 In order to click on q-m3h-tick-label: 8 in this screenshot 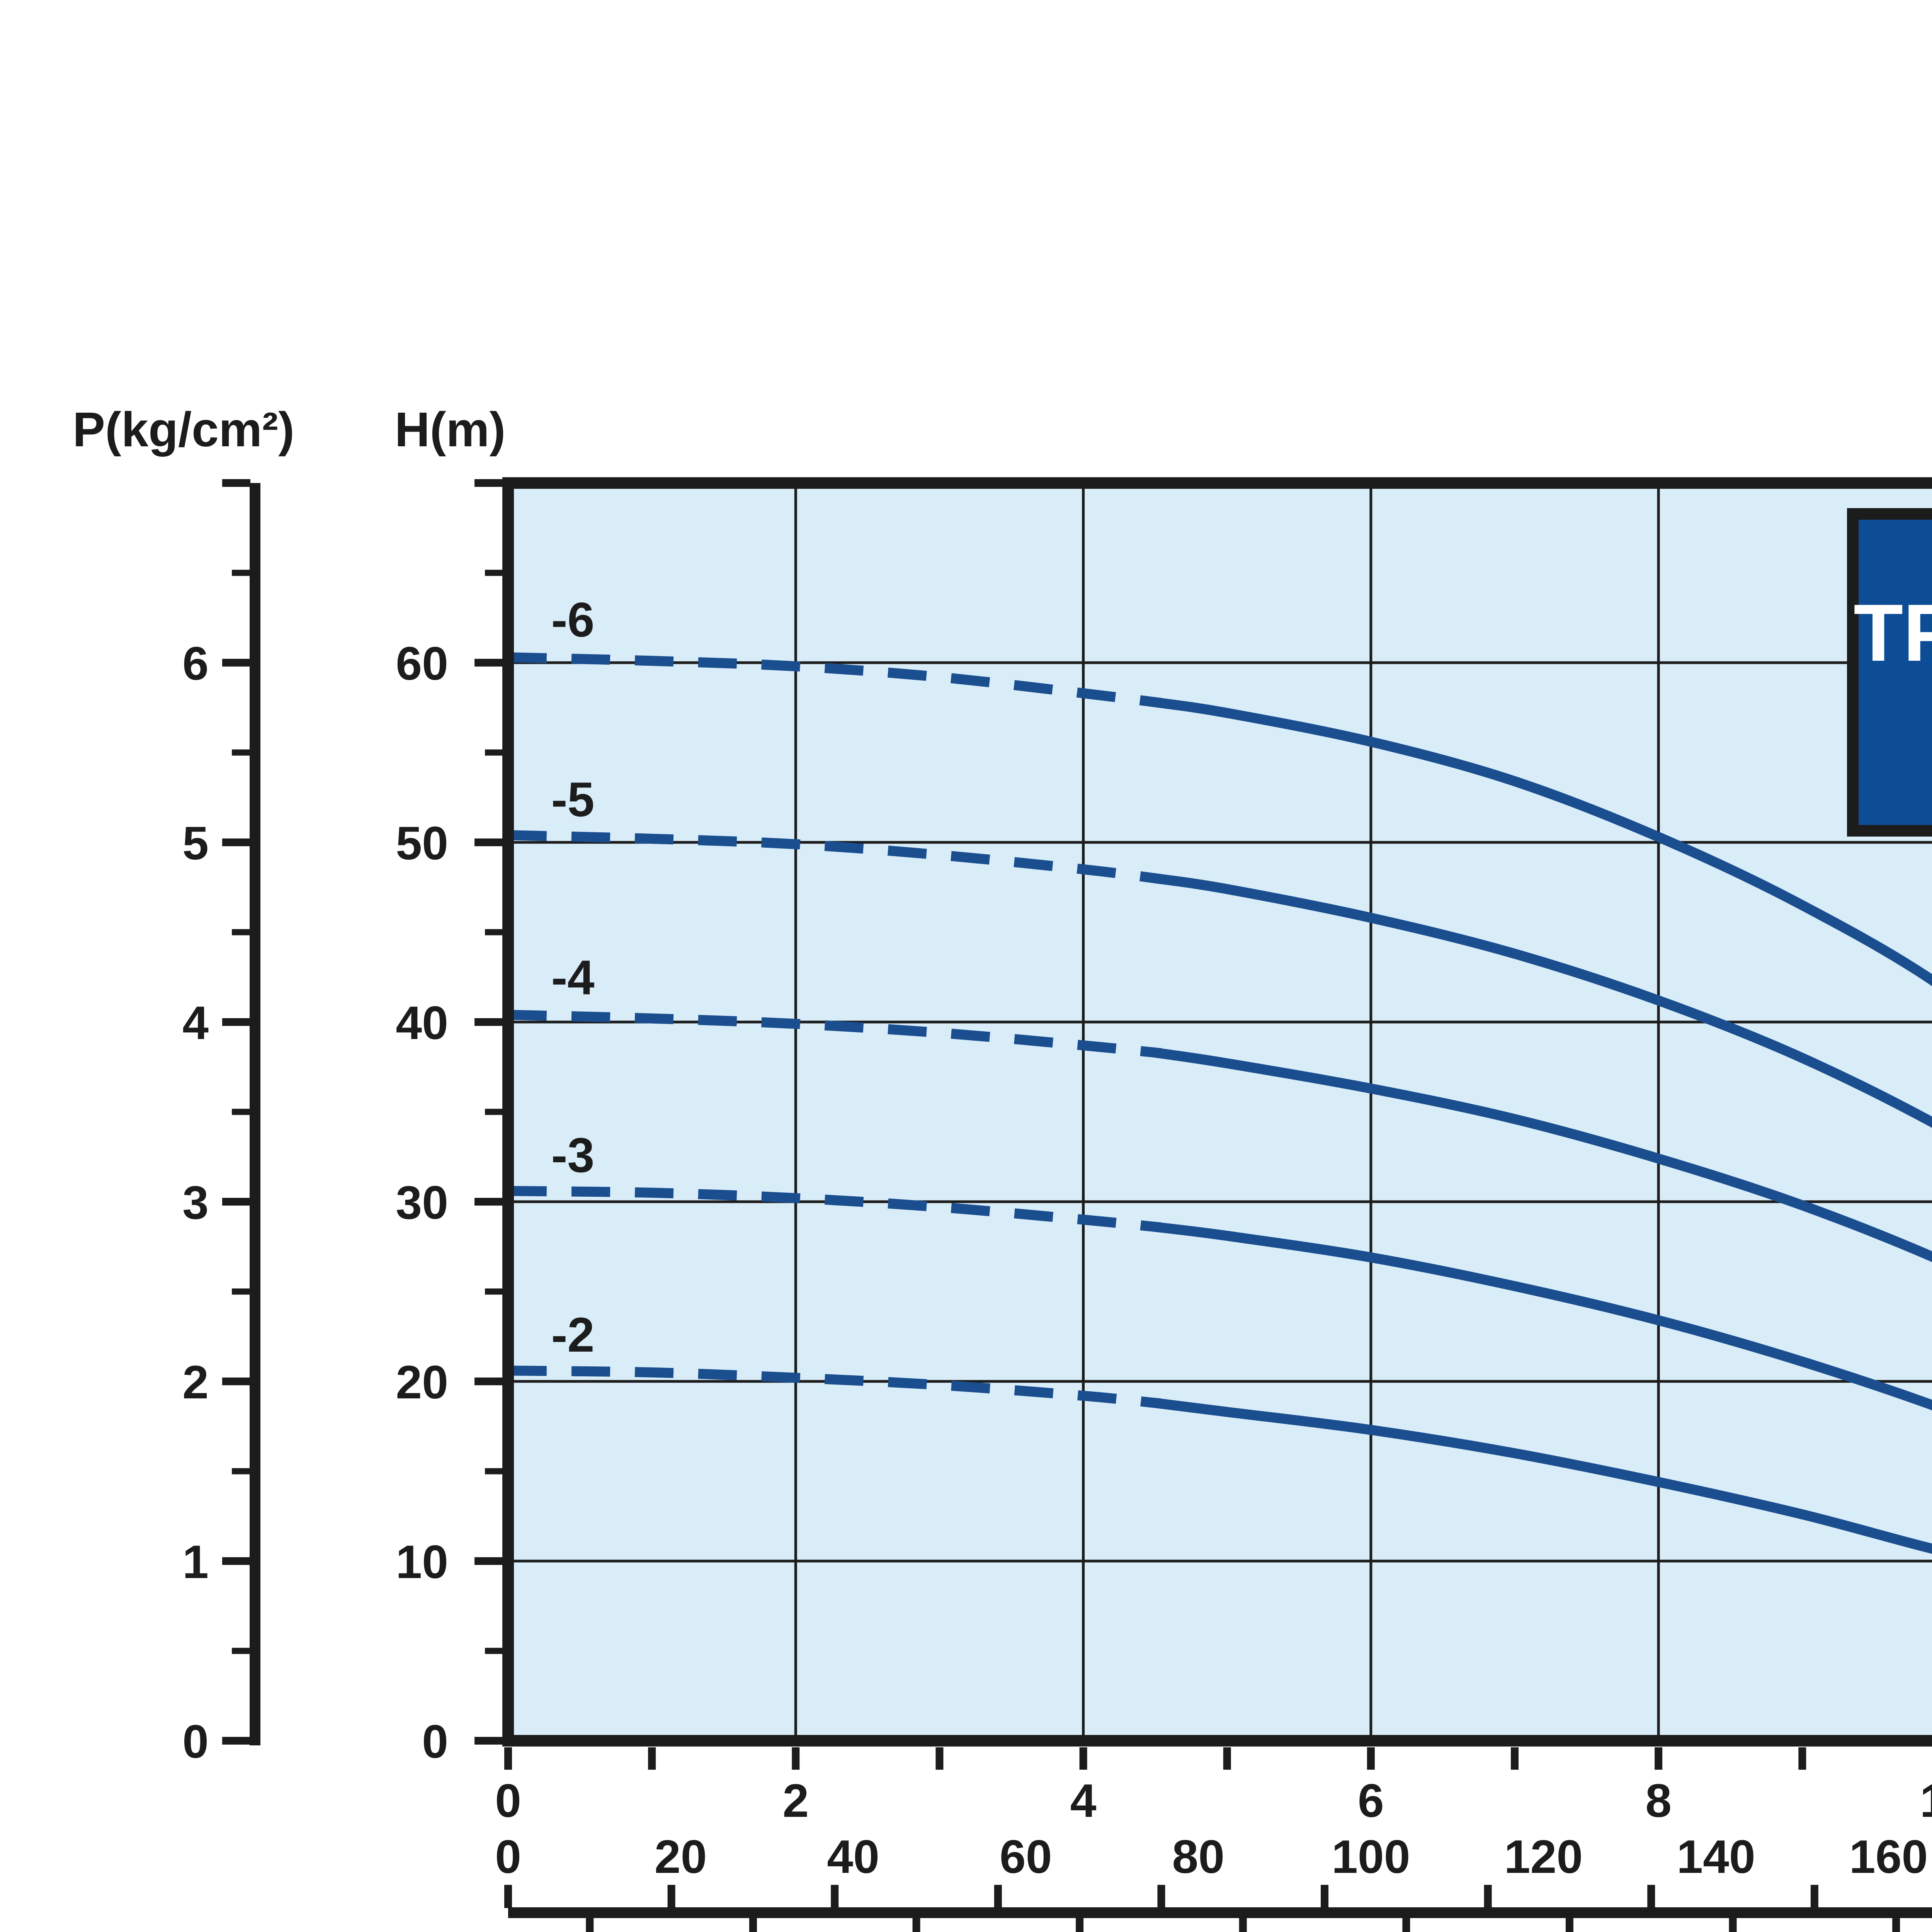, I will do `click(1658, 1800)`.